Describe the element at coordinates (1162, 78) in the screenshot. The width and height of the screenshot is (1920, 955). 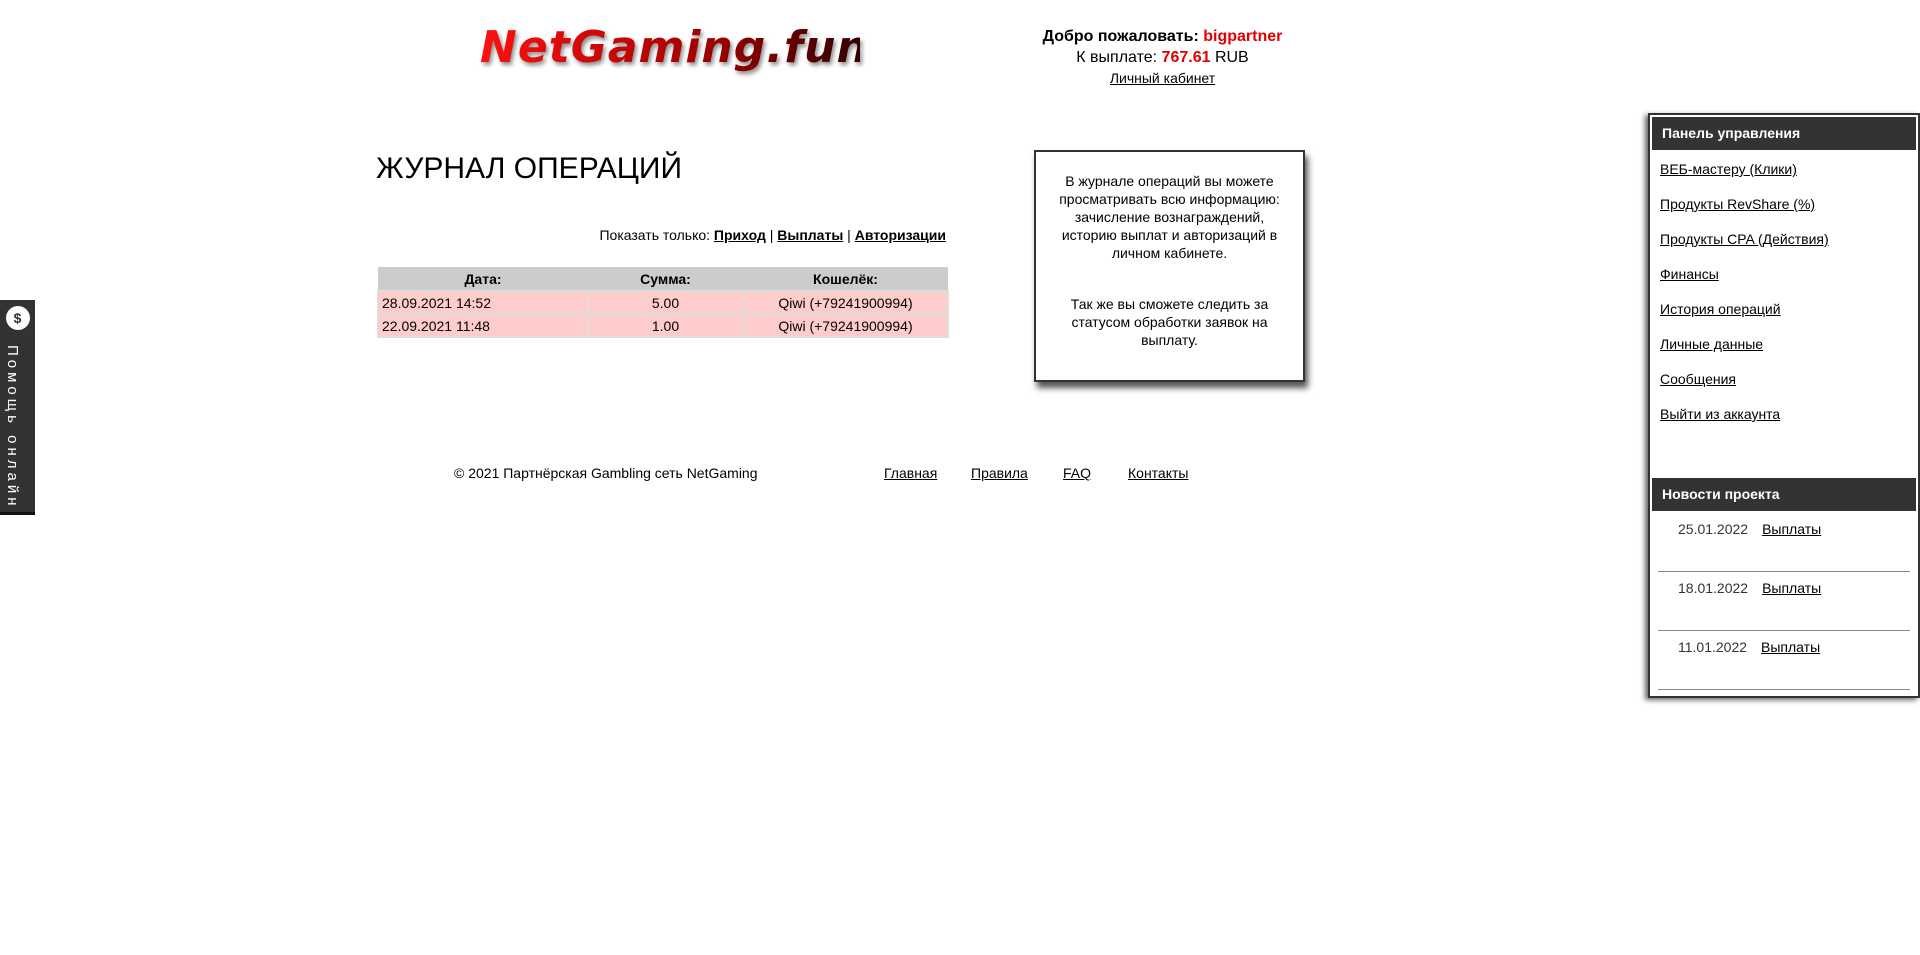
I see `cabinet-link: Личный кабинет` at that location.